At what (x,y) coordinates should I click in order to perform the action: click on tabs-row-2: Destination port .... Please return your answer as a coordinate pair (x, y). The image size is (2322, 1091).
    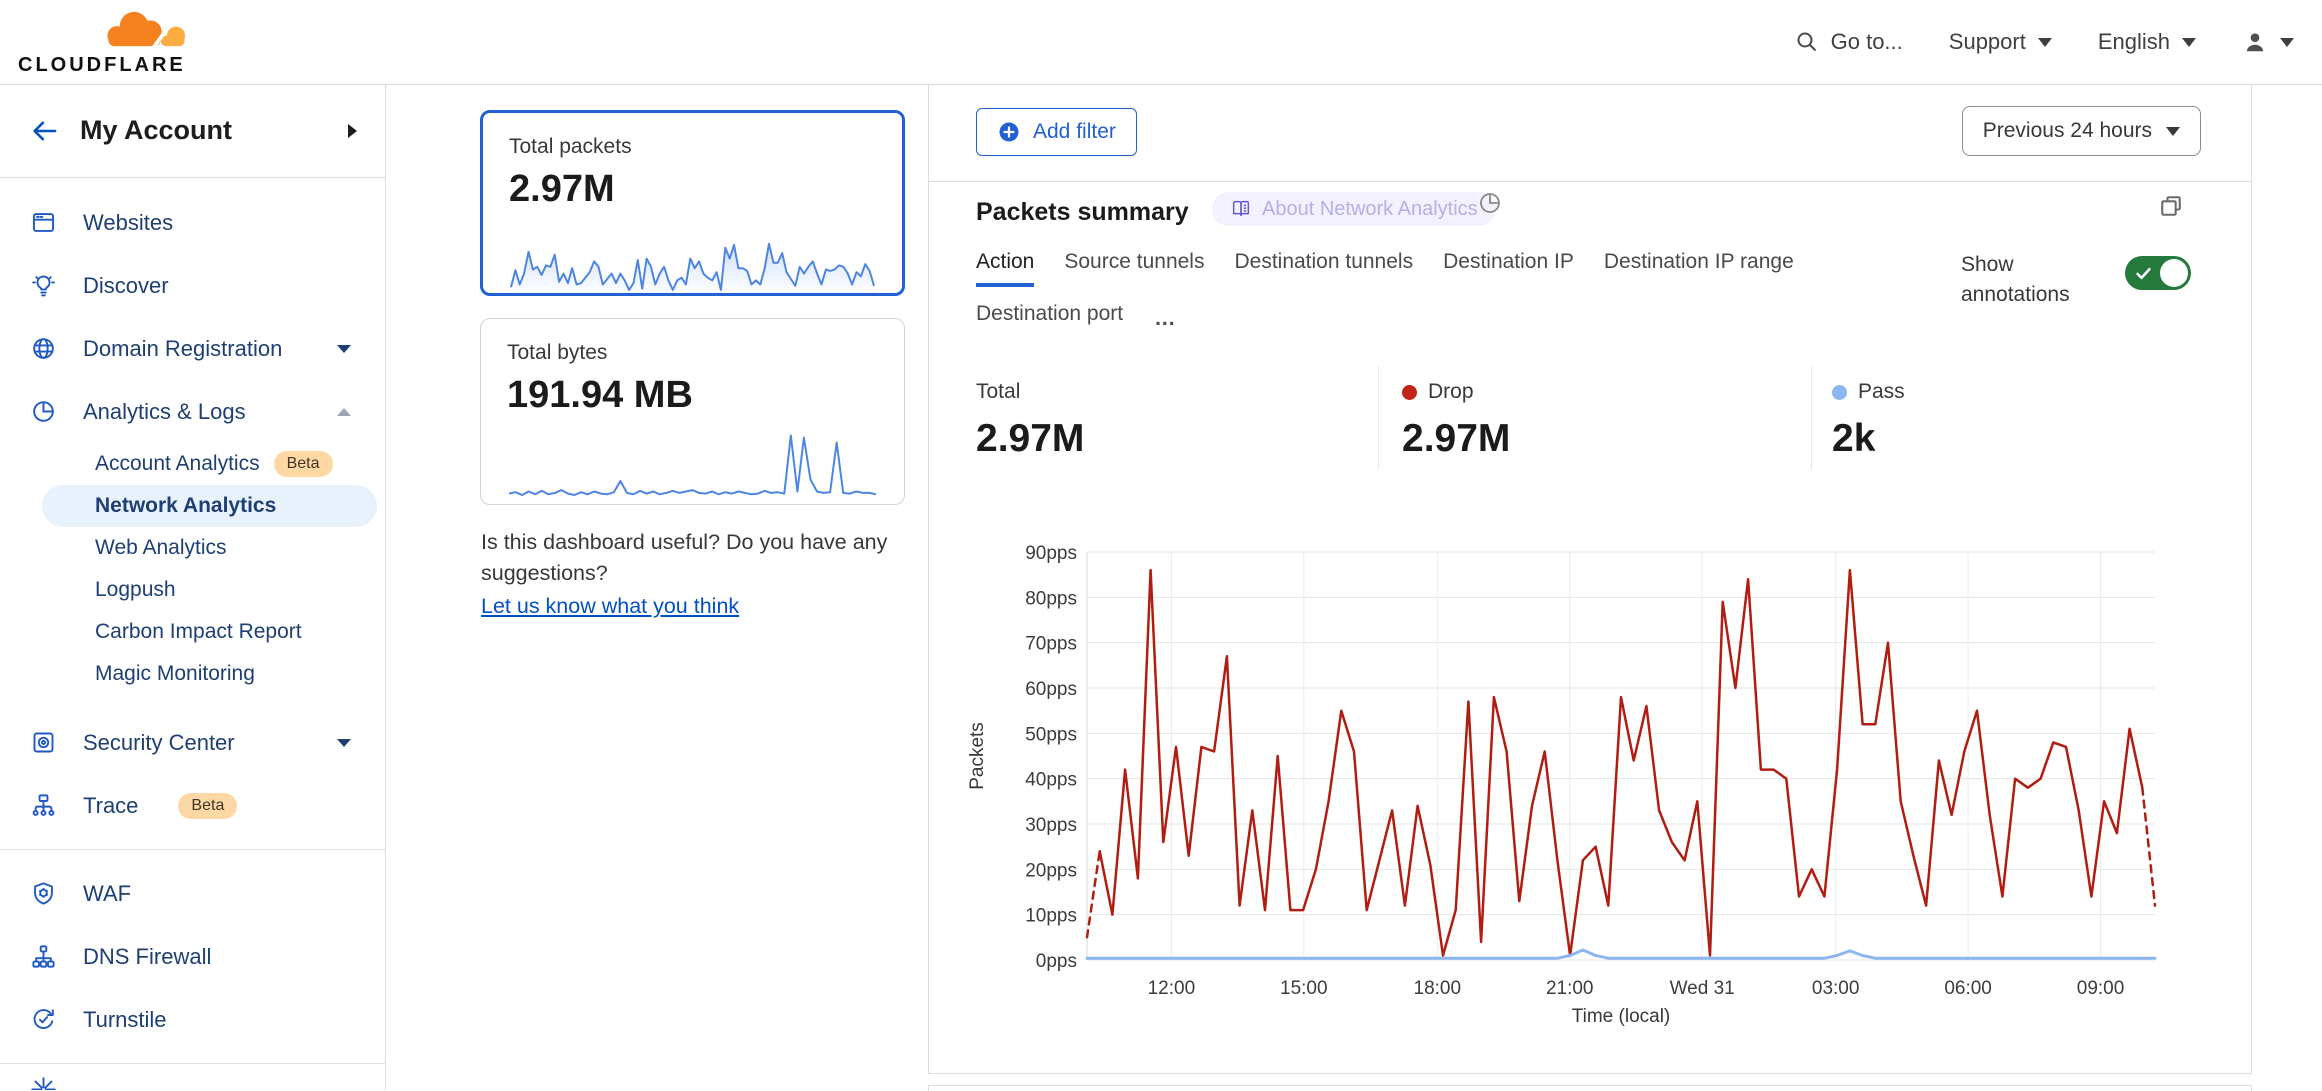
    Looking at the image, I should click on (1076, 318).